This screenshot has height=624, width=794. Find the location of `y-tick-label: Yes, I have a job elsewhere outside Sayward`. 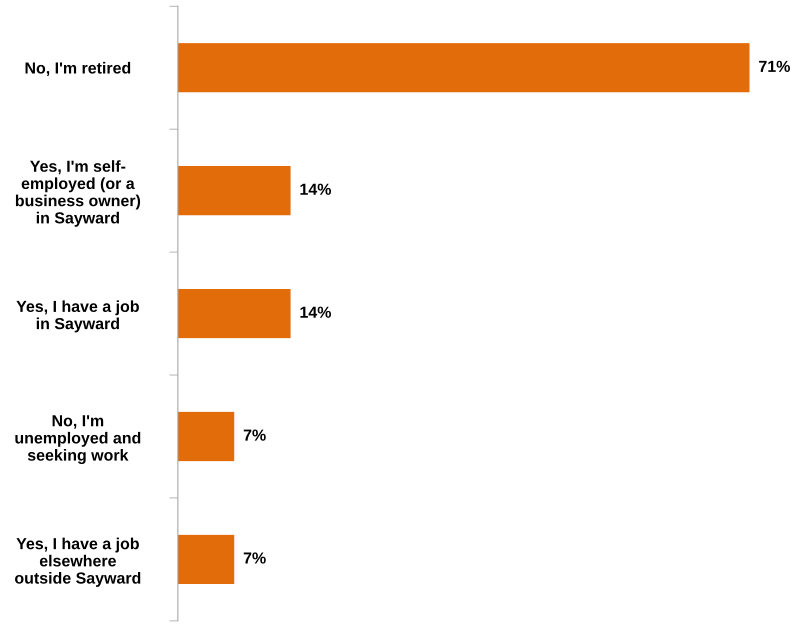

y-tick-label: Yes, I have a job elsewhere outside Sayward is located at coordinates (77, 562).